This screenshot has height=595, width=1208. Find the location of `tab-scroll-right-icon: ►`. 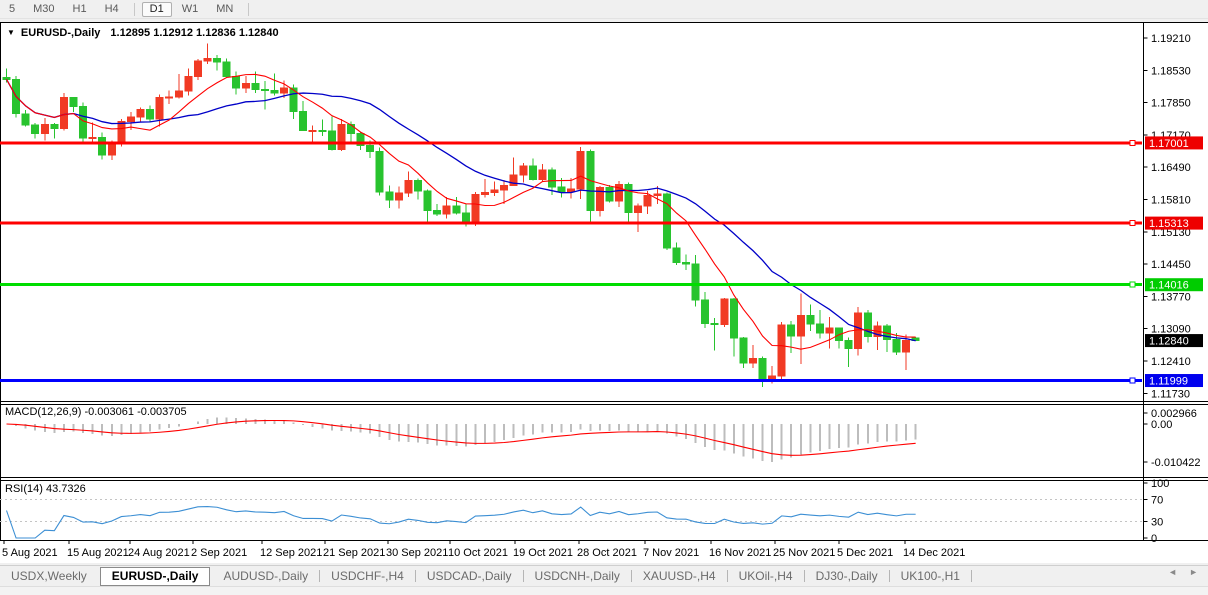

tab-scroll-right-icon: ► is located at coordinates (1193, 572).